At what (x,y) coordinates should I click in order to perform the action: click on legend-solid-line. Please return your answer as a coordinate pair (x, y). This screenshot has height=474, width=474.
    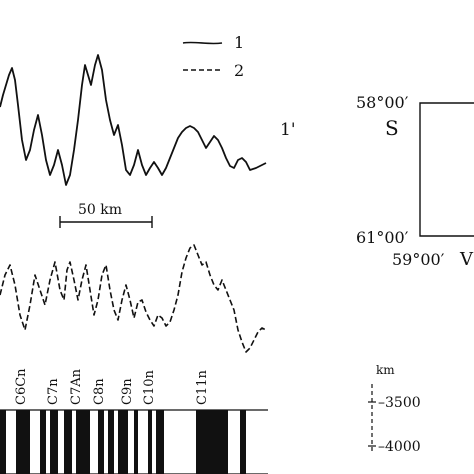
    Looking at the image, I should click on (202, 43).